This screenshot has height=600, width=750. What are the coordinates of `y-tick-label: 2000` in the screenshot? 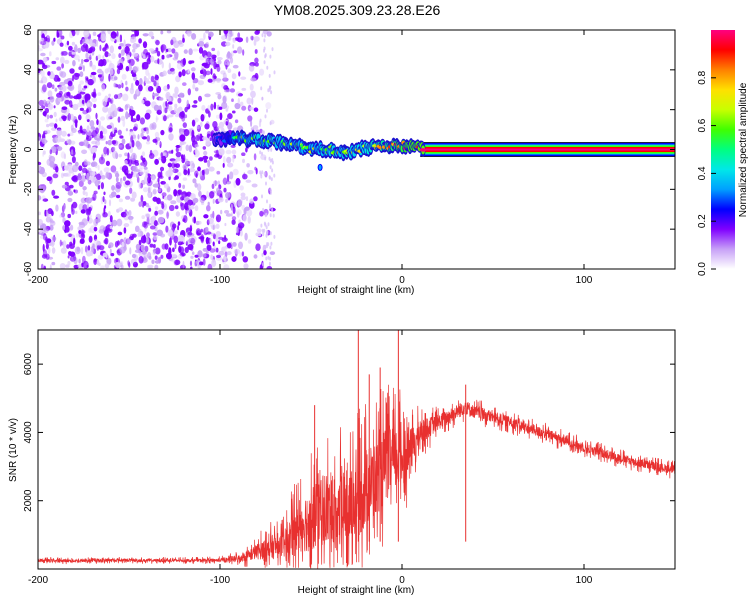 It's located at (28, 500).